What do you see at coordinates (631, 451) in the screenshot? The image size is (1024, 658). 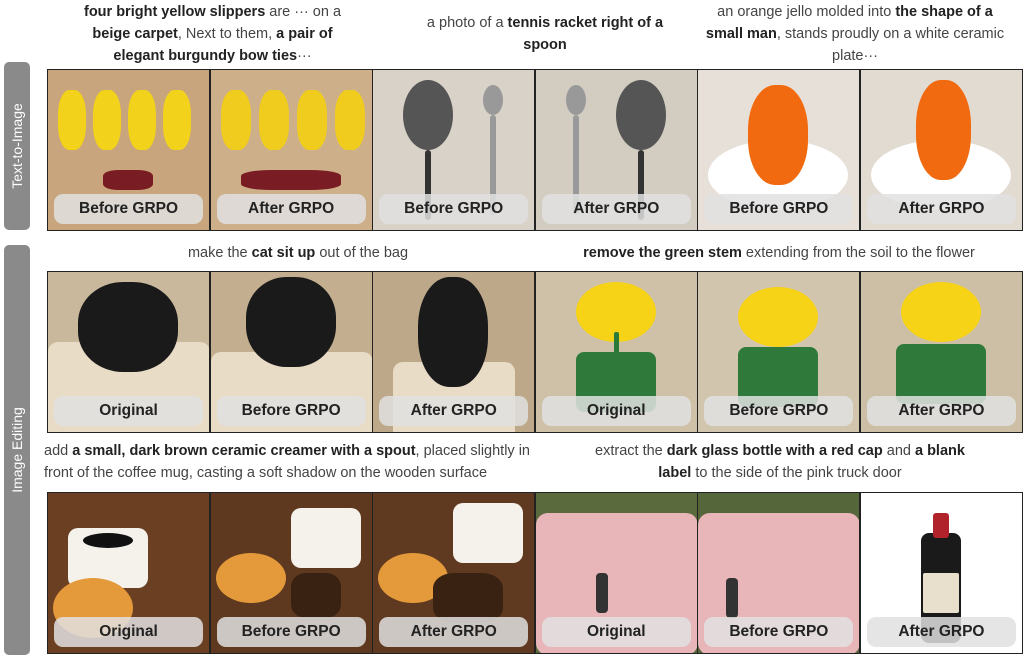 I see `caption-segment: extract the` at bounding box center [631, 451].